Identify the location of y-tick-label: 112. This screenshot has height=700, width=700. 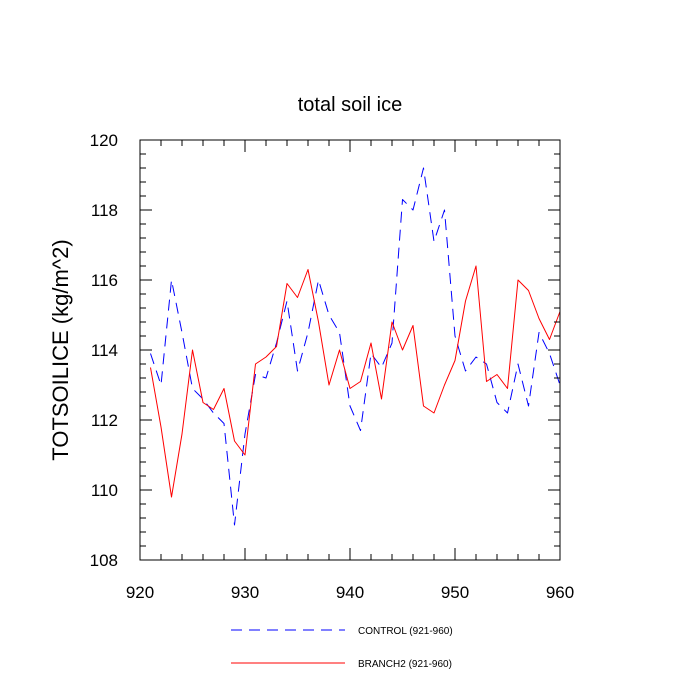
(104, 420).